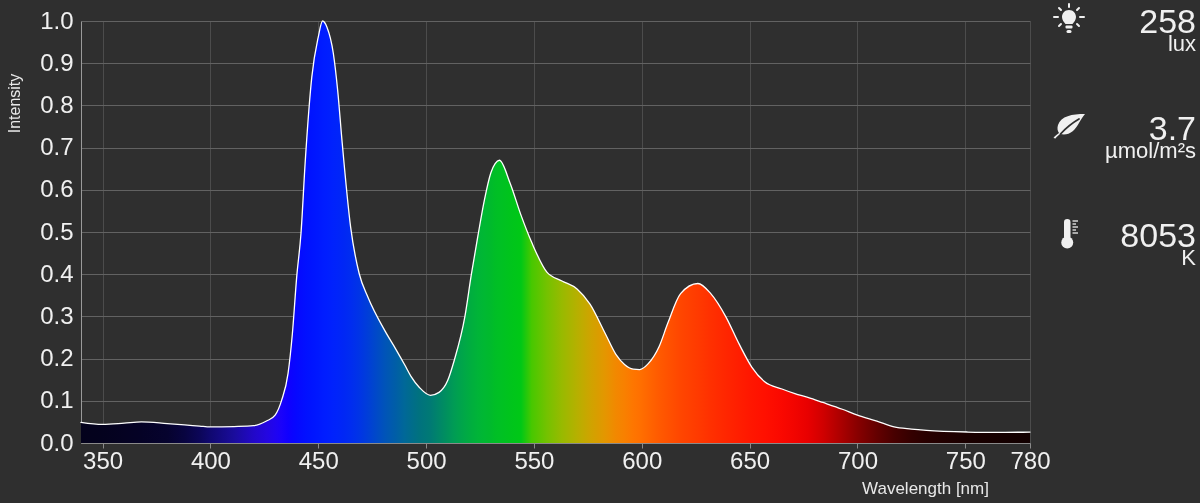 The height and width of the screenshot is (503, 1200). I want to click on y-tick-label: 0.0, so click(57, 442).